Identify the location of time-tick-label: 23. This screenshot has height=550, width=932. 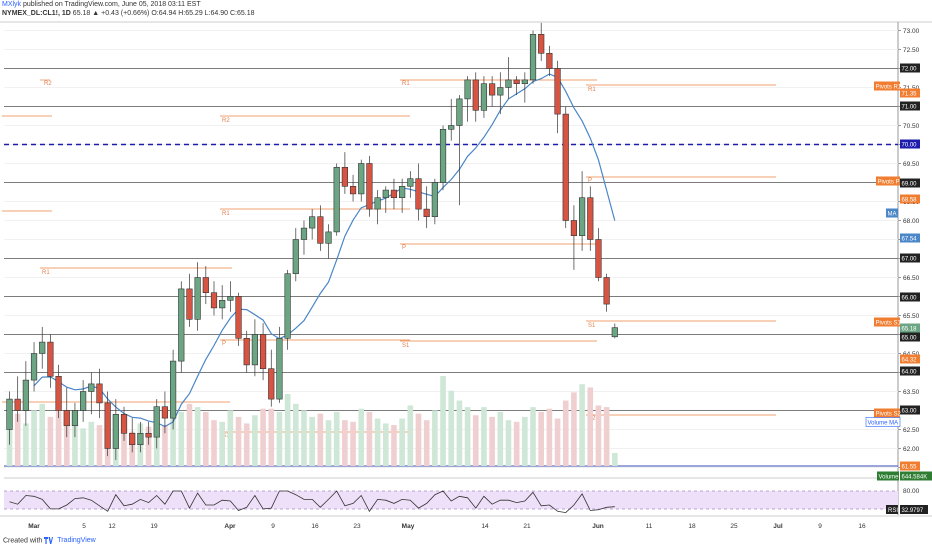
(357, 526).